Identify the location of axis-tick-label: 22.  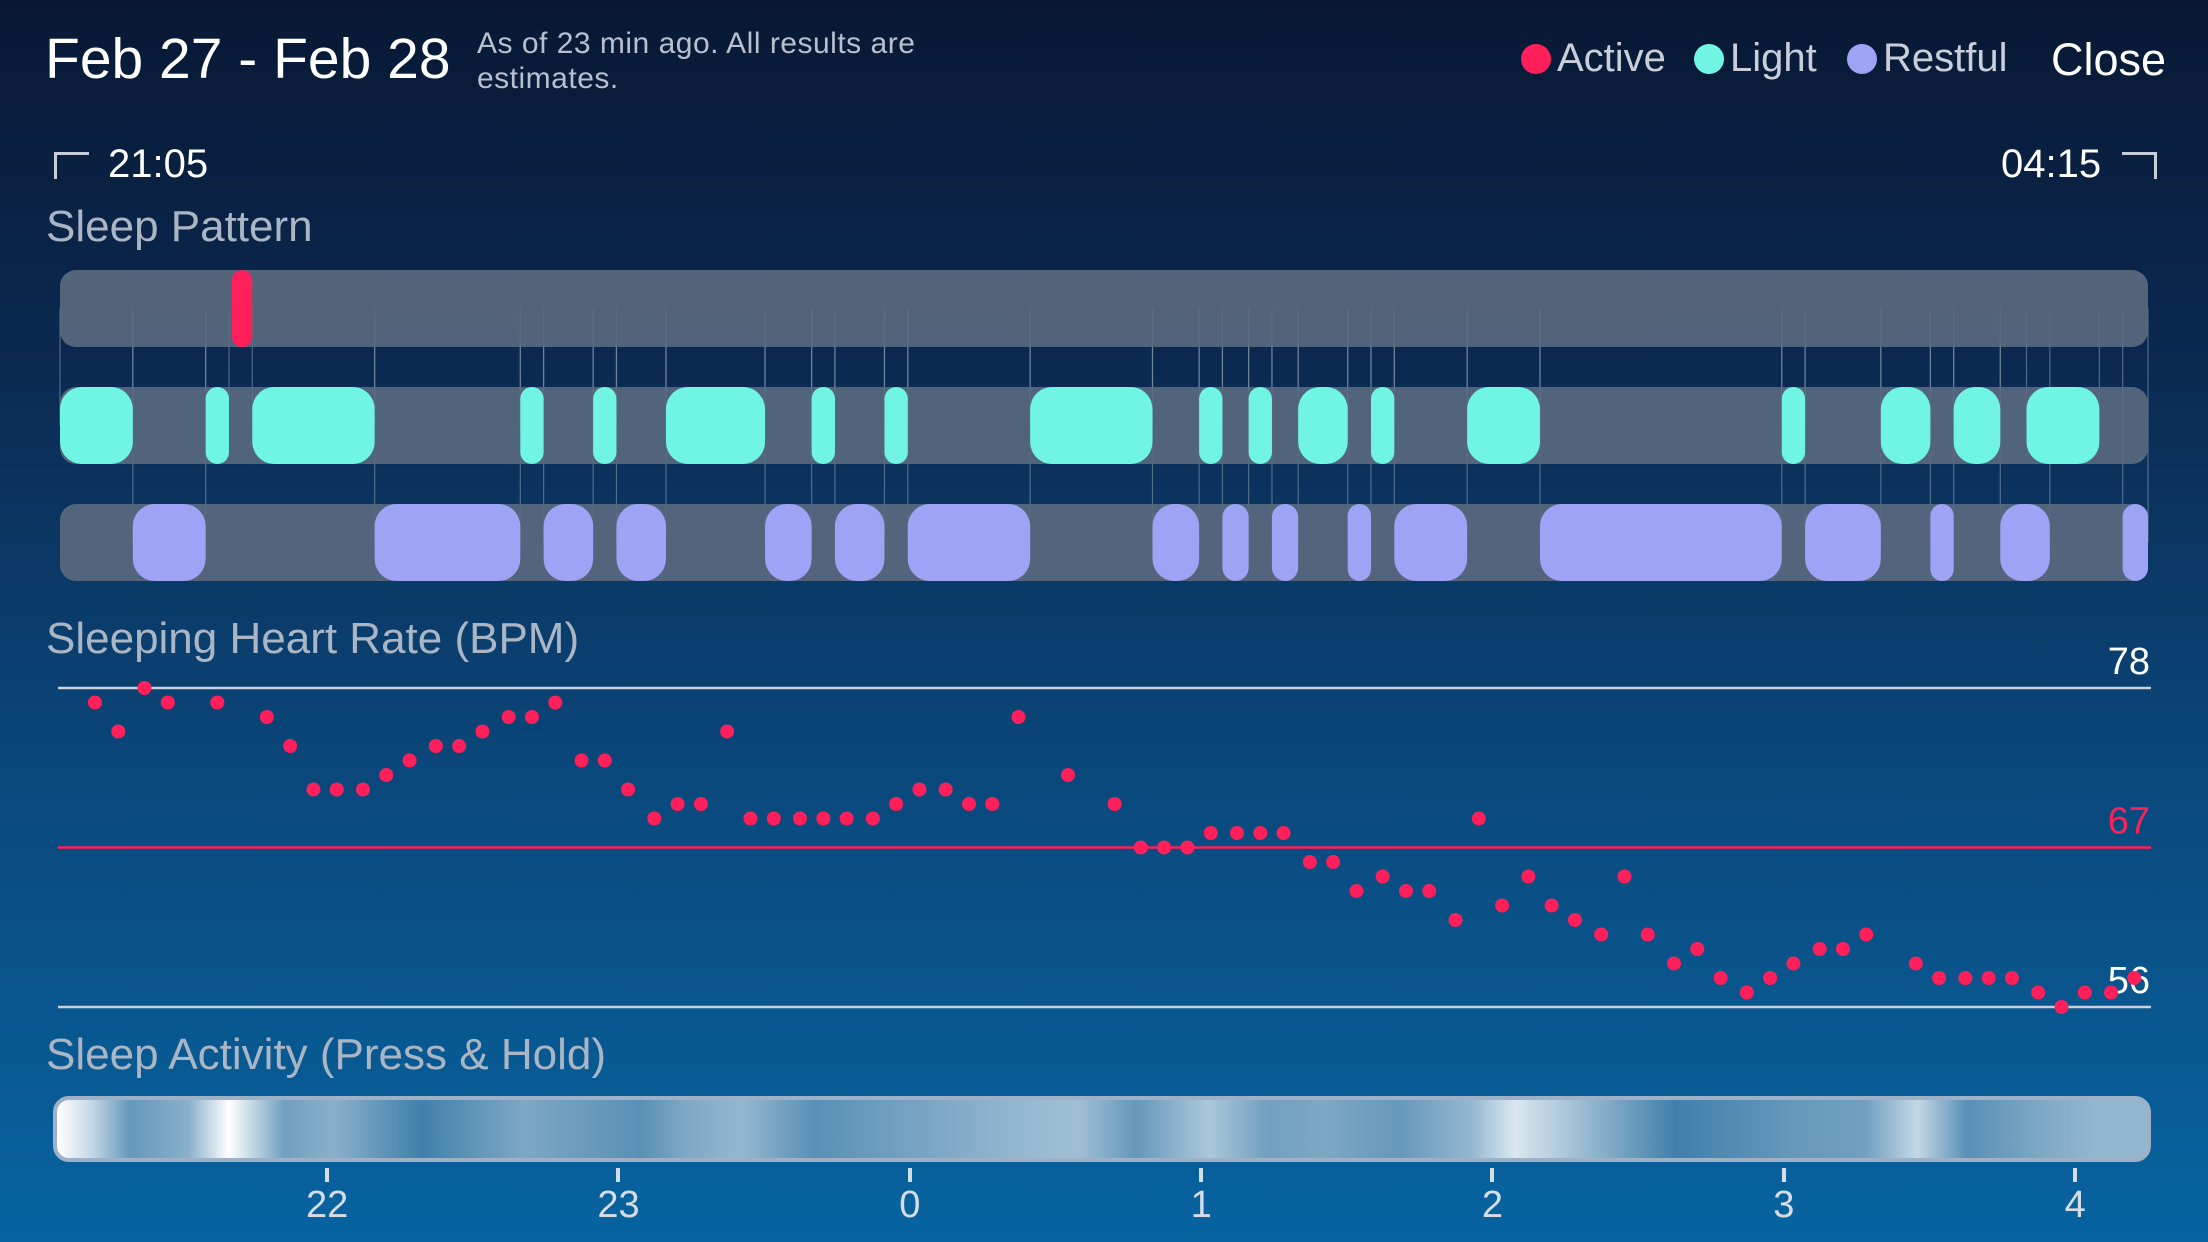
(327, 1205).